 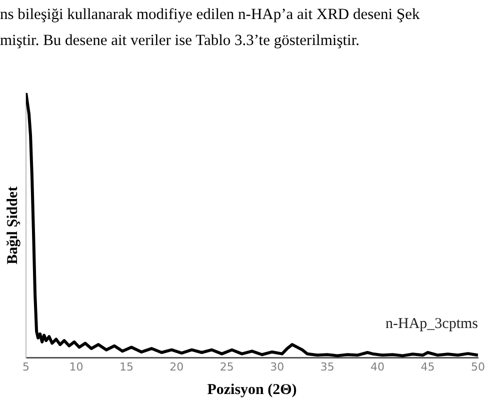 What do you see at coordinates (327, 367) in the screenshot?
I see `x-tick-label: 35` at bounding box center [327, 367].